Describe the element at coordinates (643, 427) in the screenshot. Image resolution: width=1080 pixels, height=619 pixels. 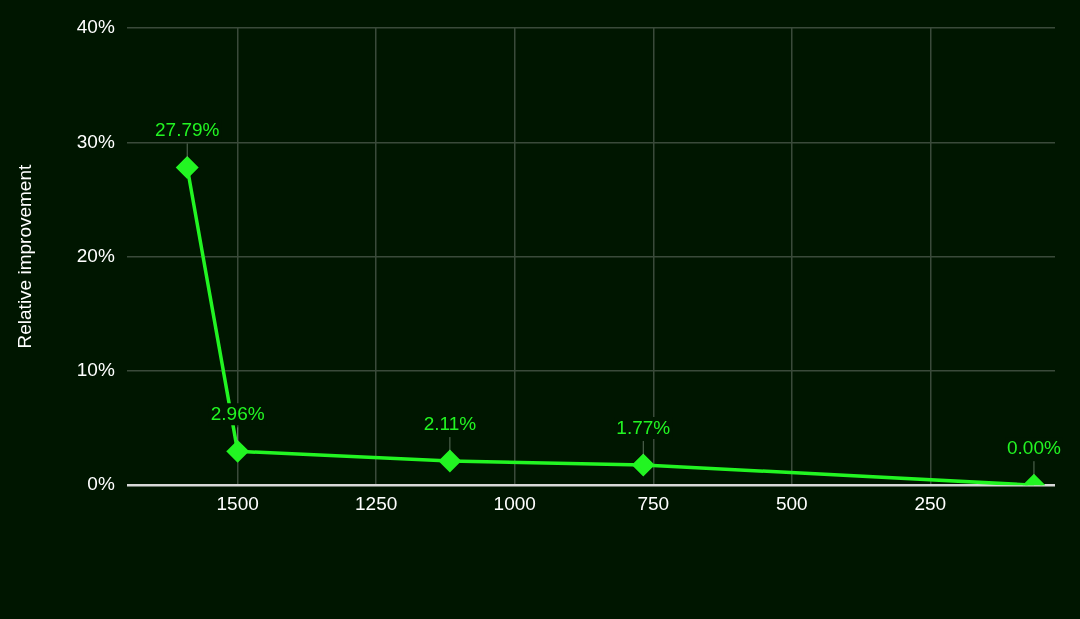
I see `data-label: 1.77%` at that location.